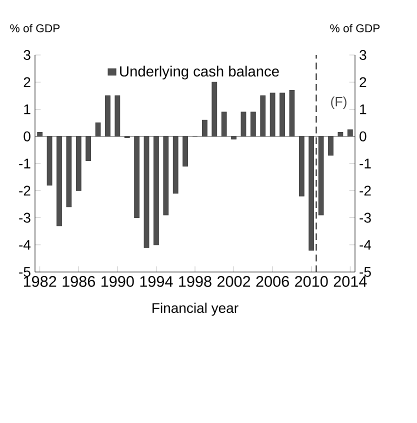  What do you see at coordinates (24, 217) in the screenshot?
I see `y-tick-label: -3` at bounding box center [24, 217].